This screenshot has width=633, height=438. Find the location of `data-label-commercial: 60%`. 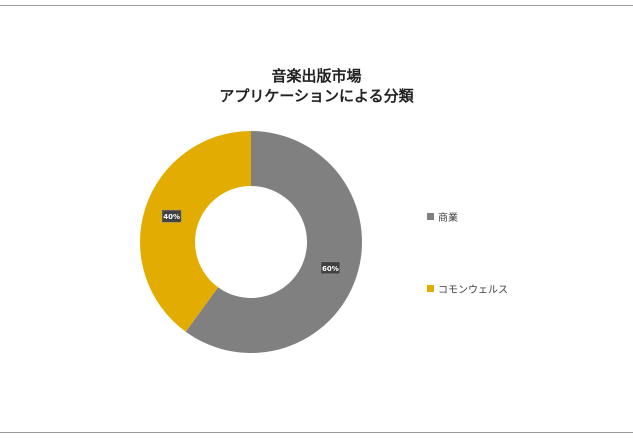

data-label-commercial: 60% is located at coordinates (330, 268).